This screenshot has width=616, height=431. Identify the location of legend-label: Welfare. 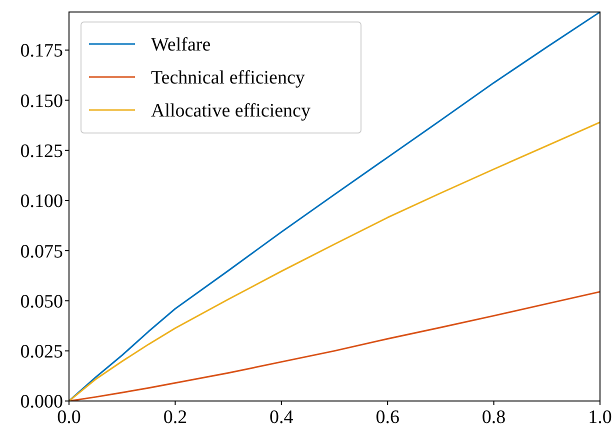
(181, 45).